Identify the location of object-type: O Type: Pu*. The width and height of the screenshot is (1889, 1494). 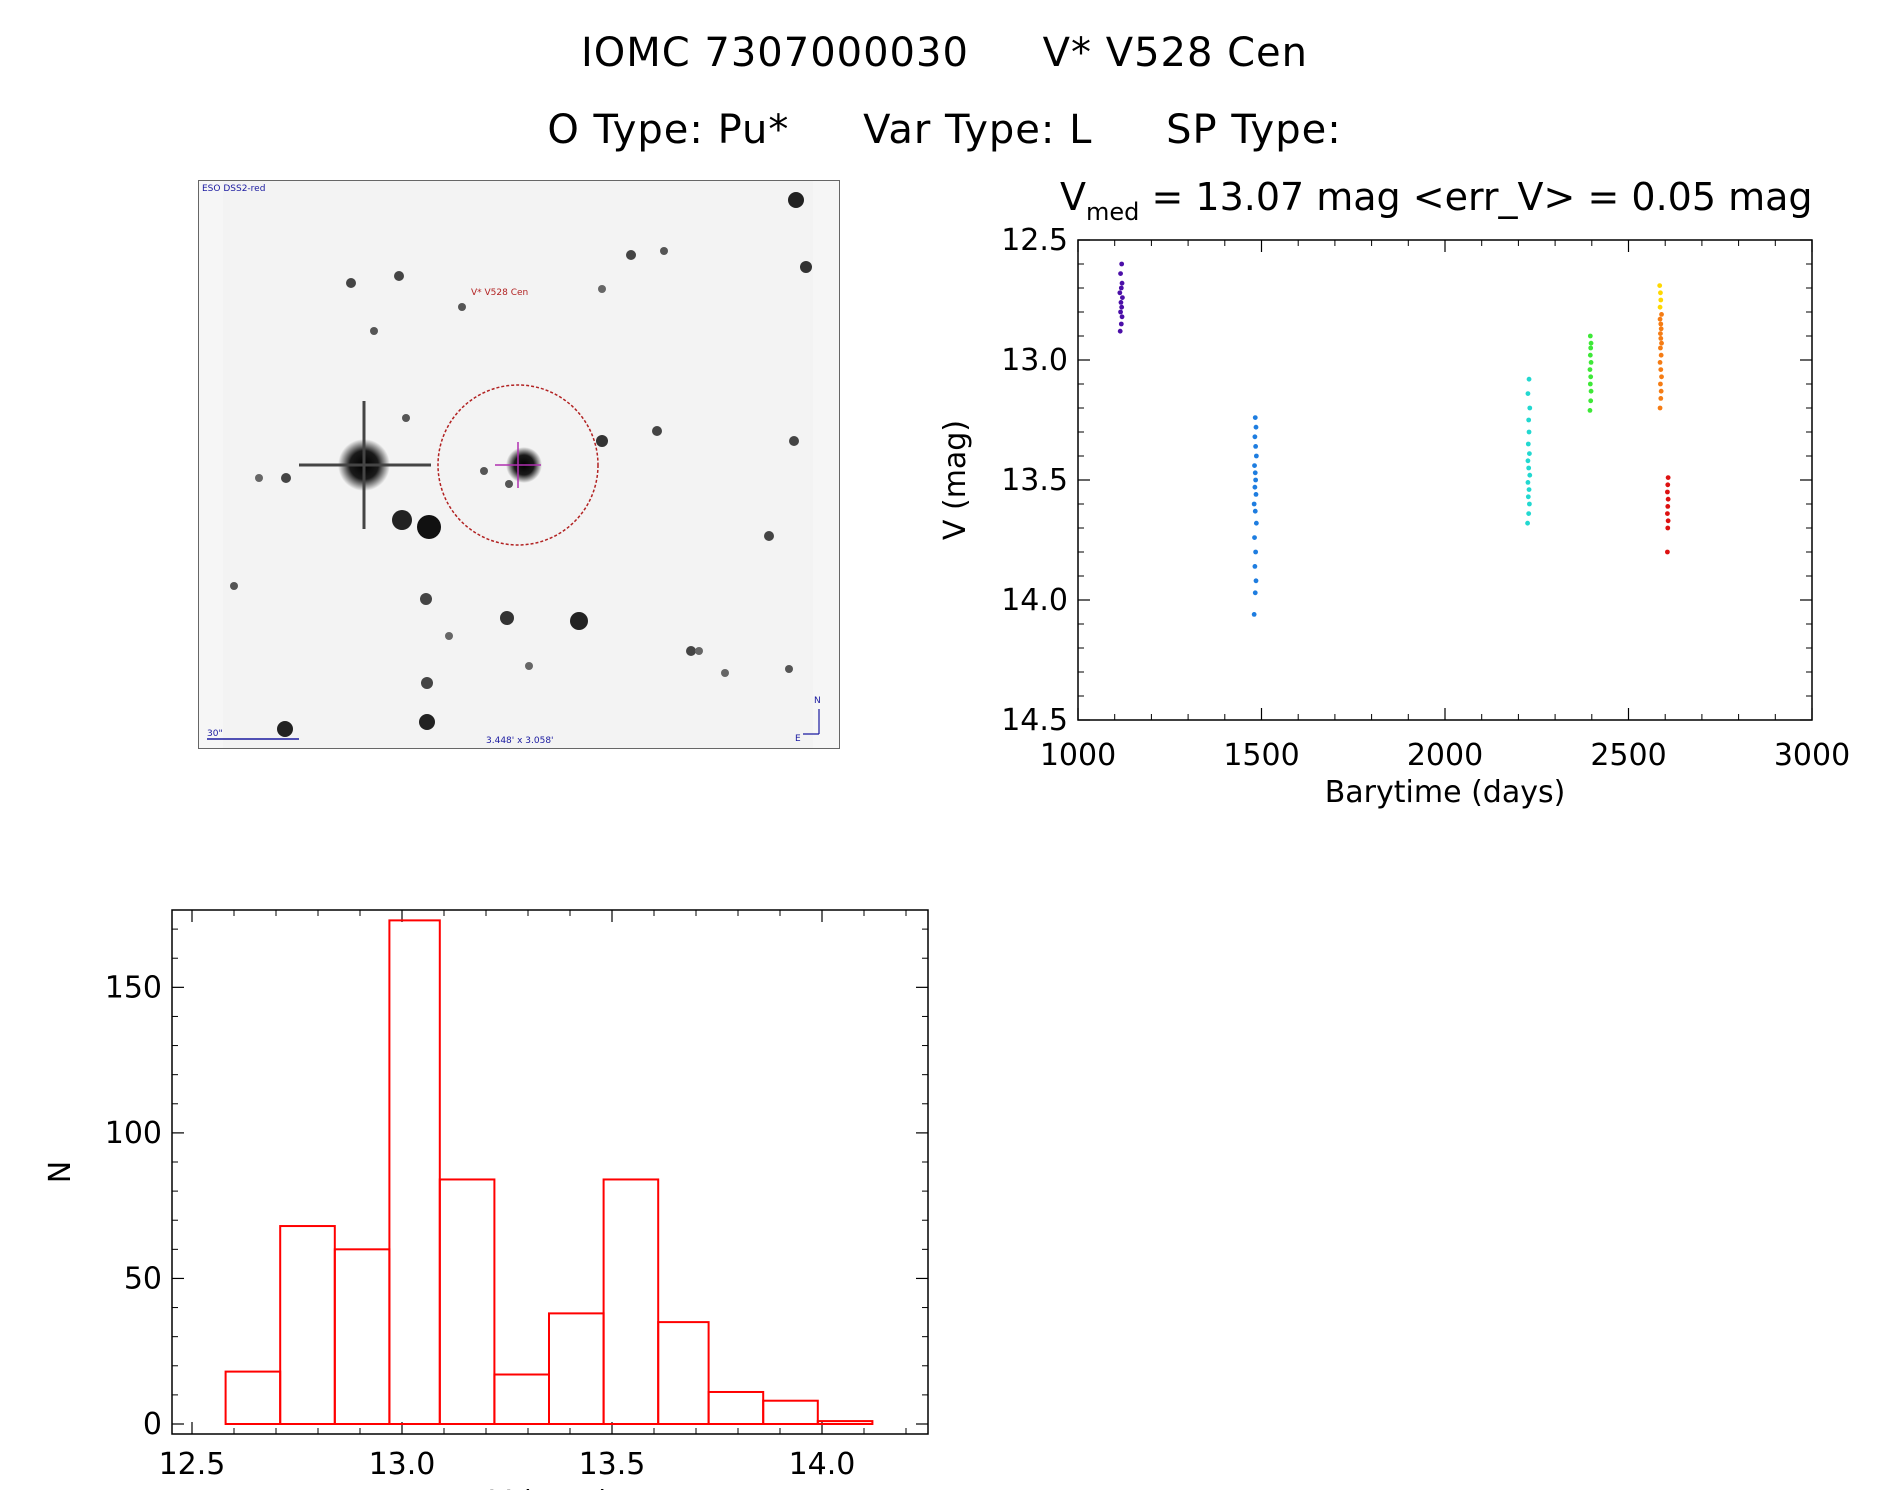
(668, 130).